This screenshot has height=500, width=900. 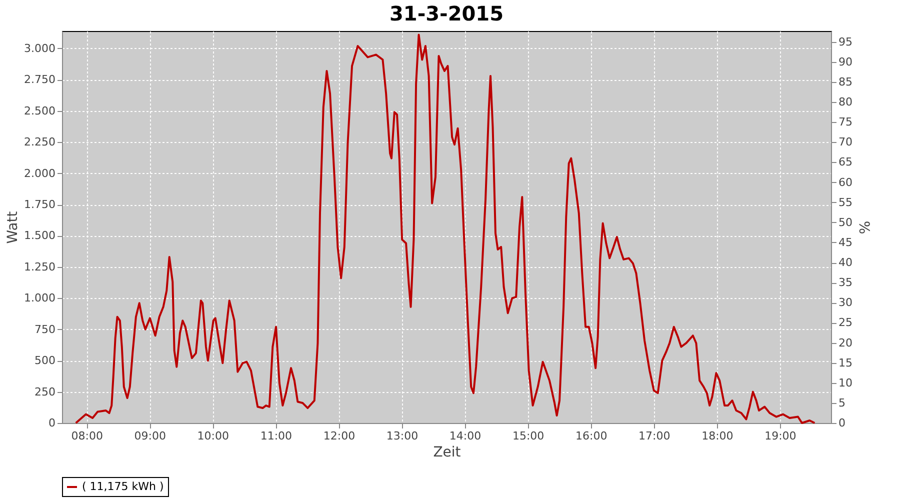 I want to click on y2-tick-label: 80, so click(x=845, y=102).